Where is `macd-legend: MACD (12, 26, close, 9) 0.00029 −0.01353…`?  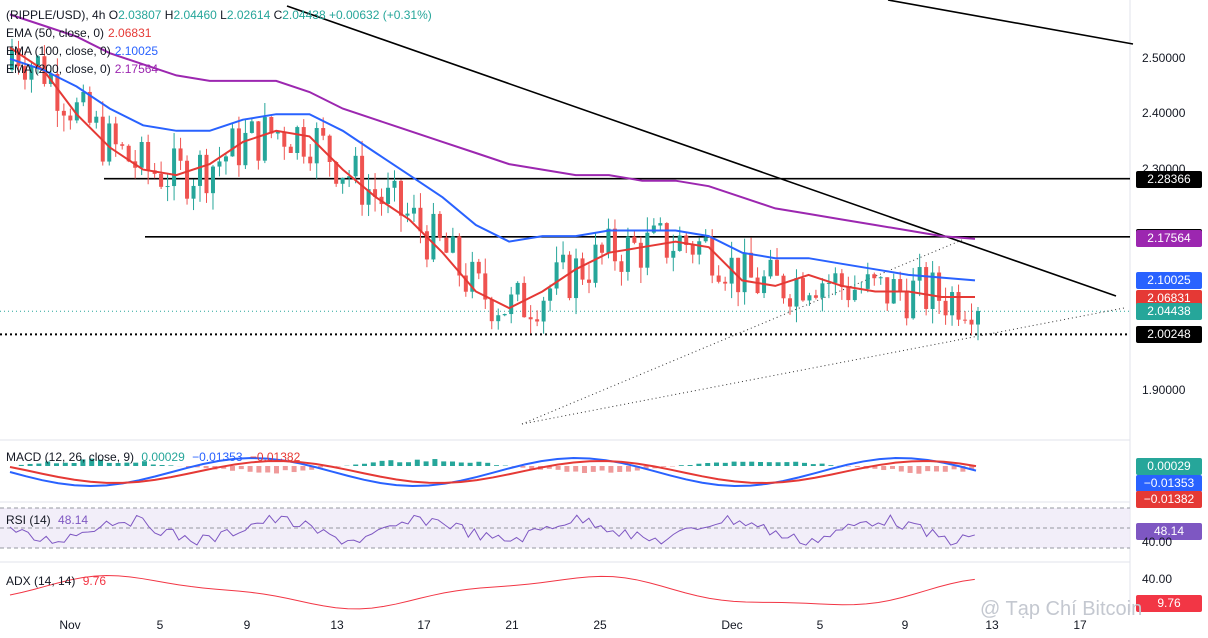 macd-legend: MACD (12, 26, close, 9) 0.00029 −0.01353… is located at coordinates (153, 457).